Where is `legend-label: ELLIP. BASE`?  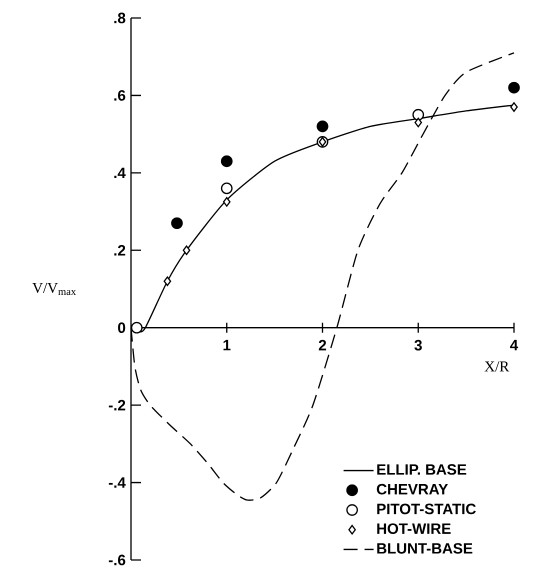
legend-label: ELLIP. BASE is located at coordinates (421, 469).